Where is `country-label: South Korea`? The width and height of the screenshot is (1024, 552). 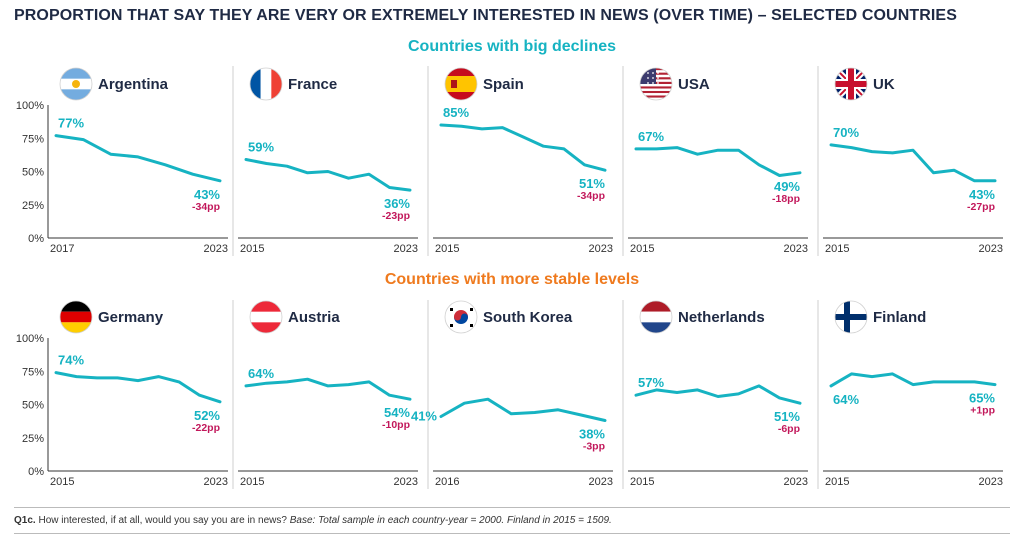
country-label: South Korea is located at coordinates (528, 317).